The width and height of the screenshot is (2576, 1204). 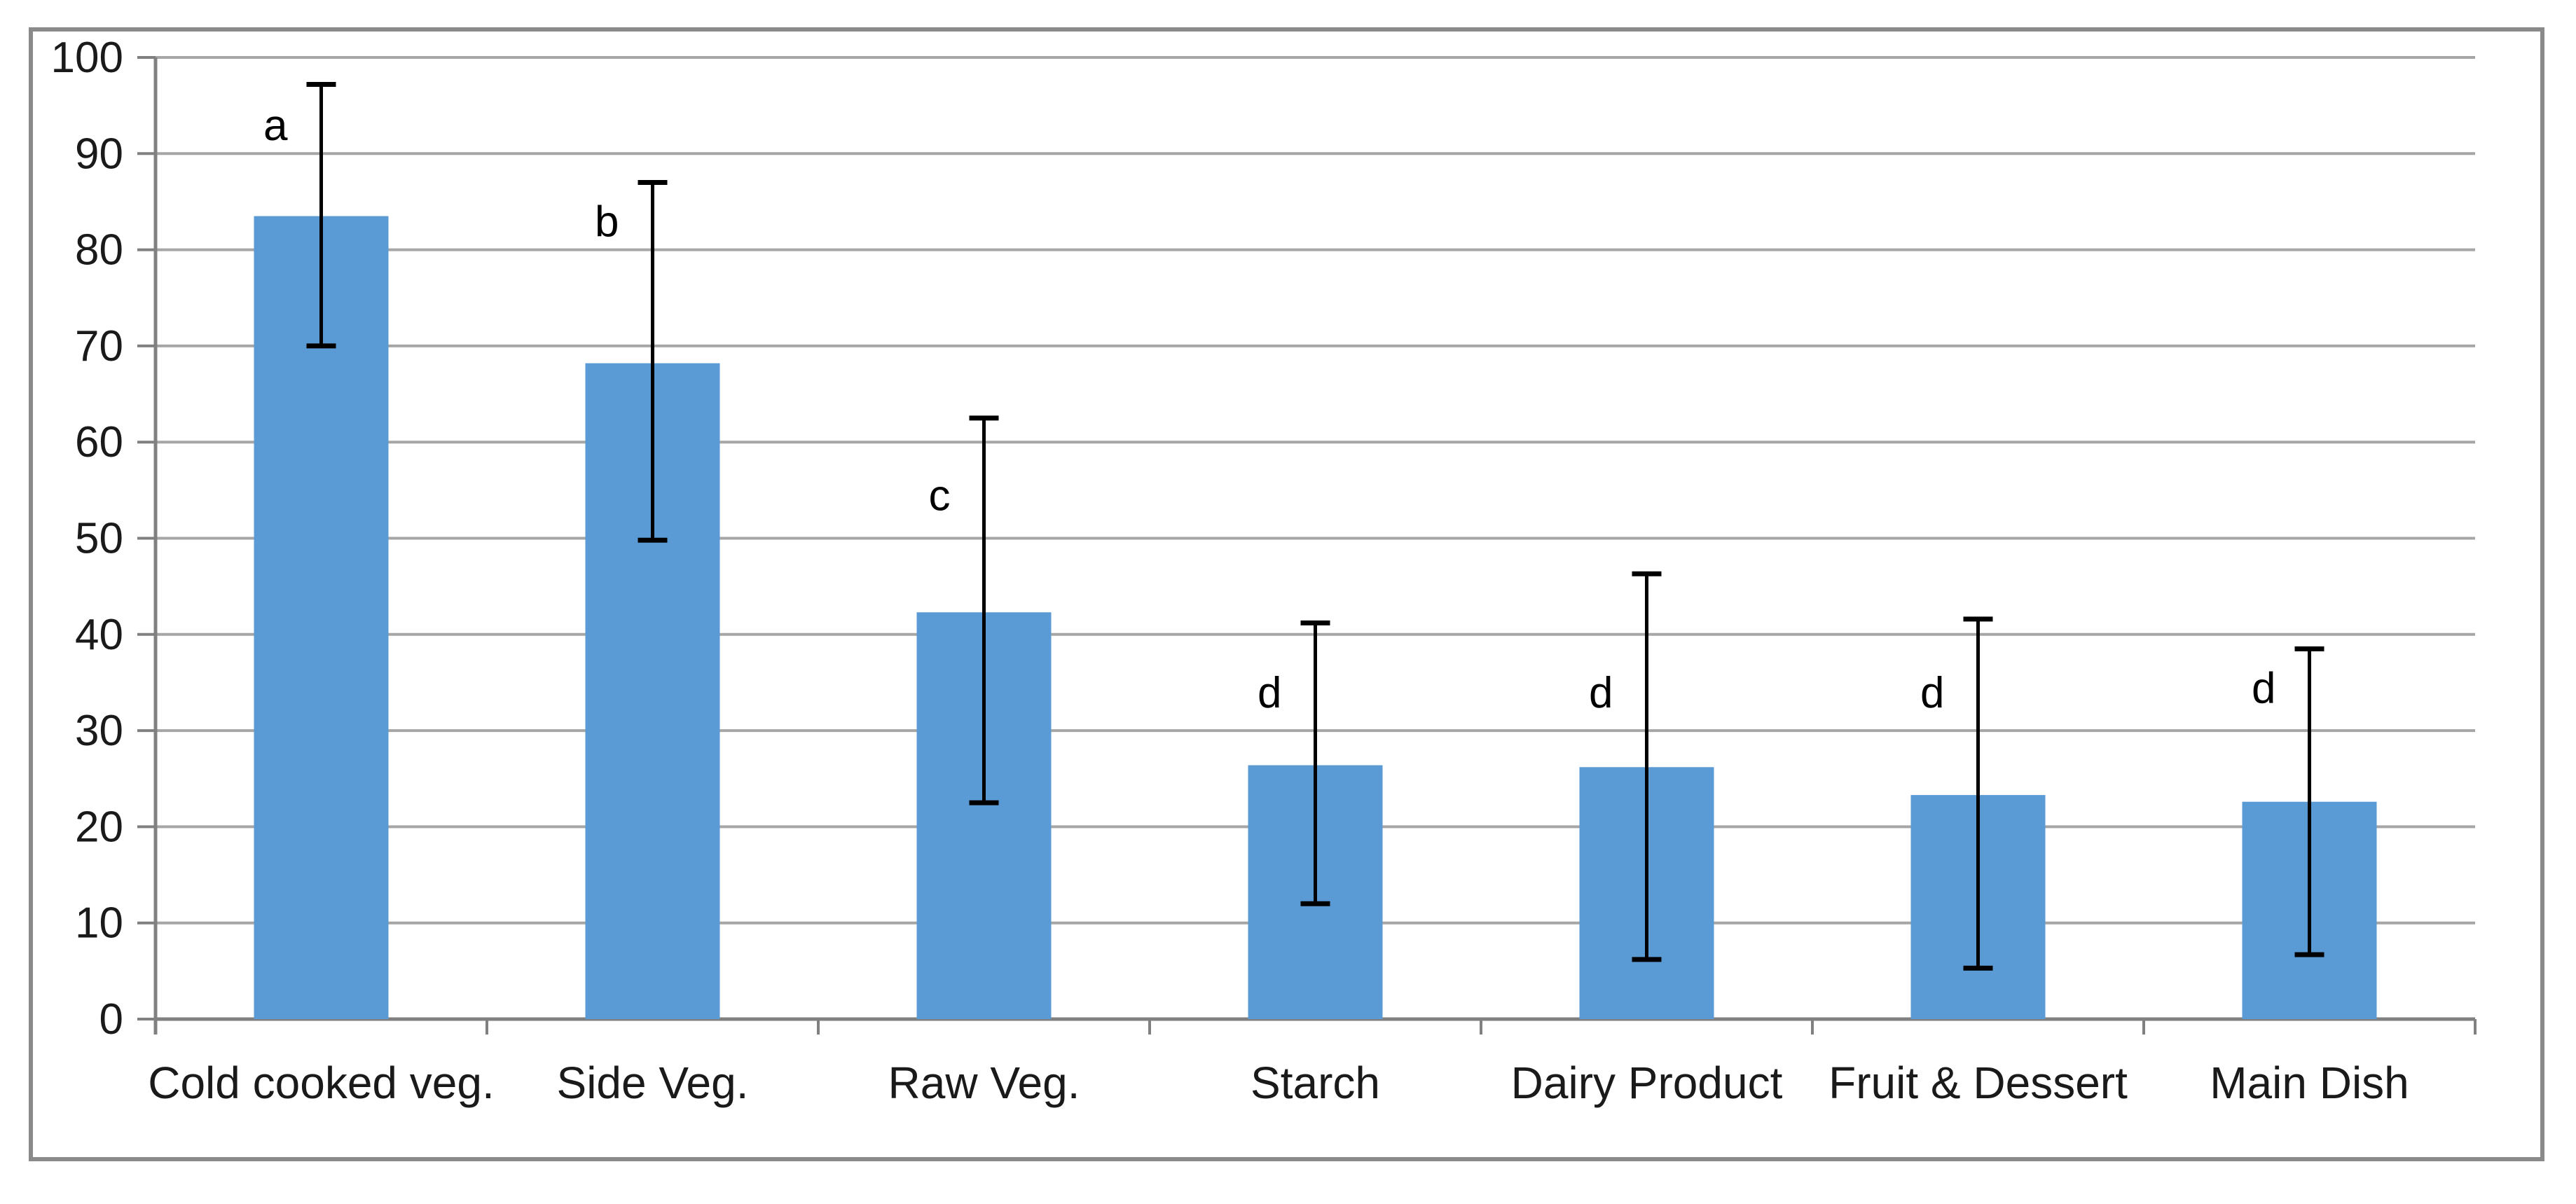 What do you see at coordinates (99, 731) in the screenshot?
I see `y-tick-label-30: 30` at bounding box center [99, 731].